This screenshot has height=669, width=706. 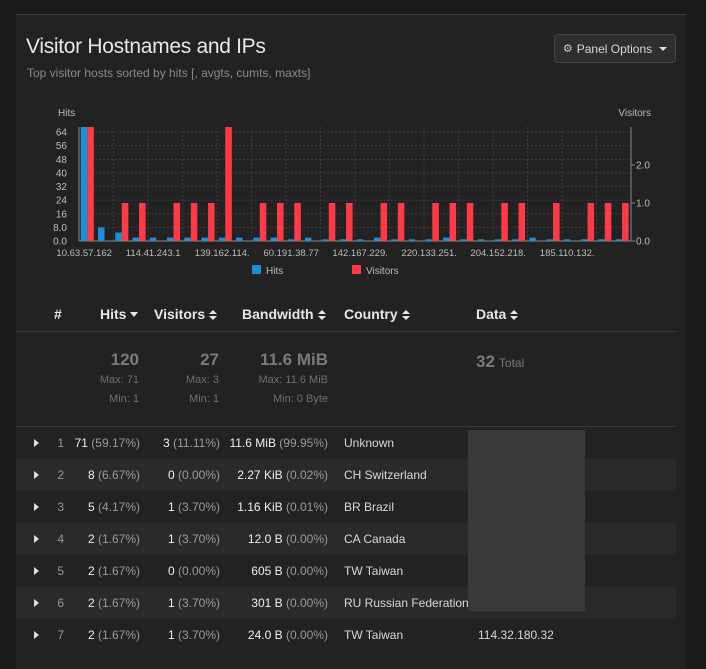 I want to click on row-hits-pct: (6.67%), so click(x=118, y=475).